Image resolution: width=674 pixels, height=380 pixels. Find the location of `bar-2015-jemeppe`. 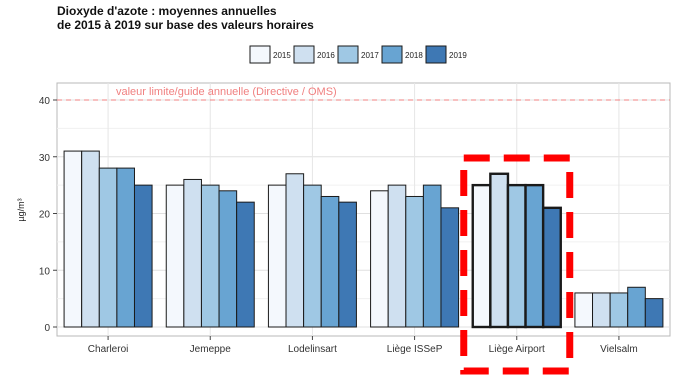

bar-2015-jemeppe is located at coordinates (175, 256).